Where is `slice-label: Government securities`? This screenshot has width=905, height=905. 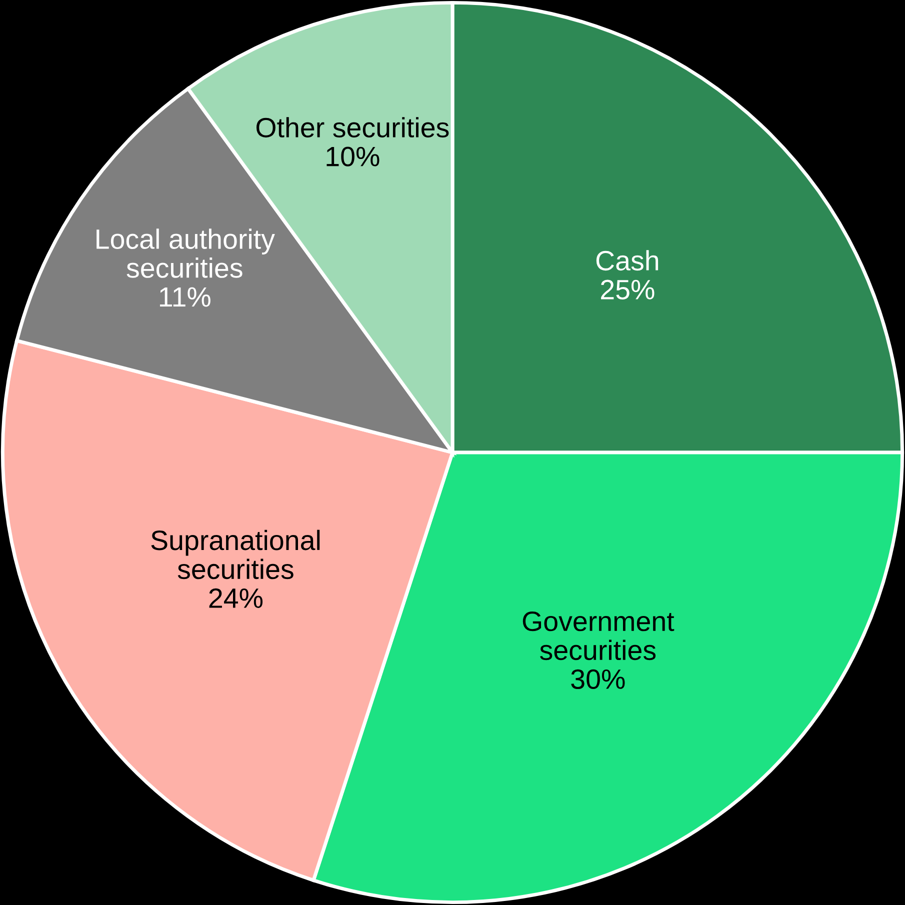 slice-label: Government securities is located at coordinates (598, 636).